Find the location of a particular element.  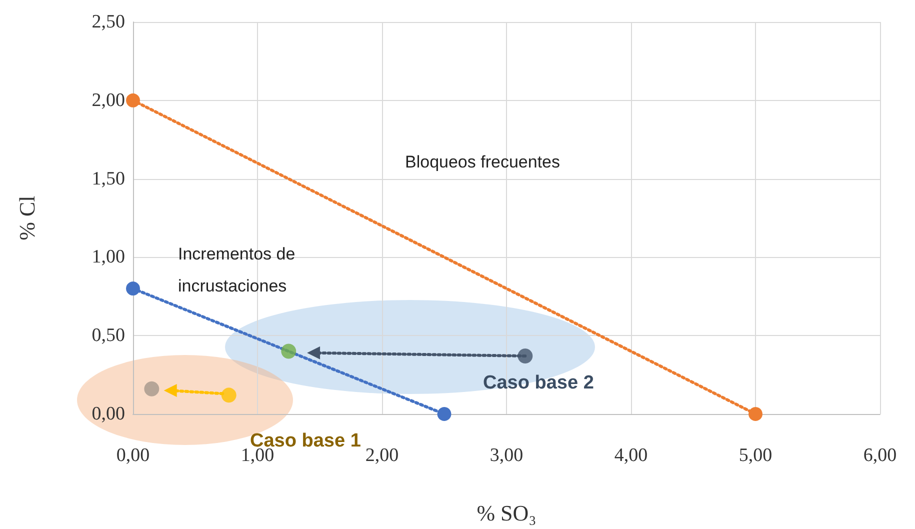

x-axis-title: % SO₃ is located at coordinates (506, 513).